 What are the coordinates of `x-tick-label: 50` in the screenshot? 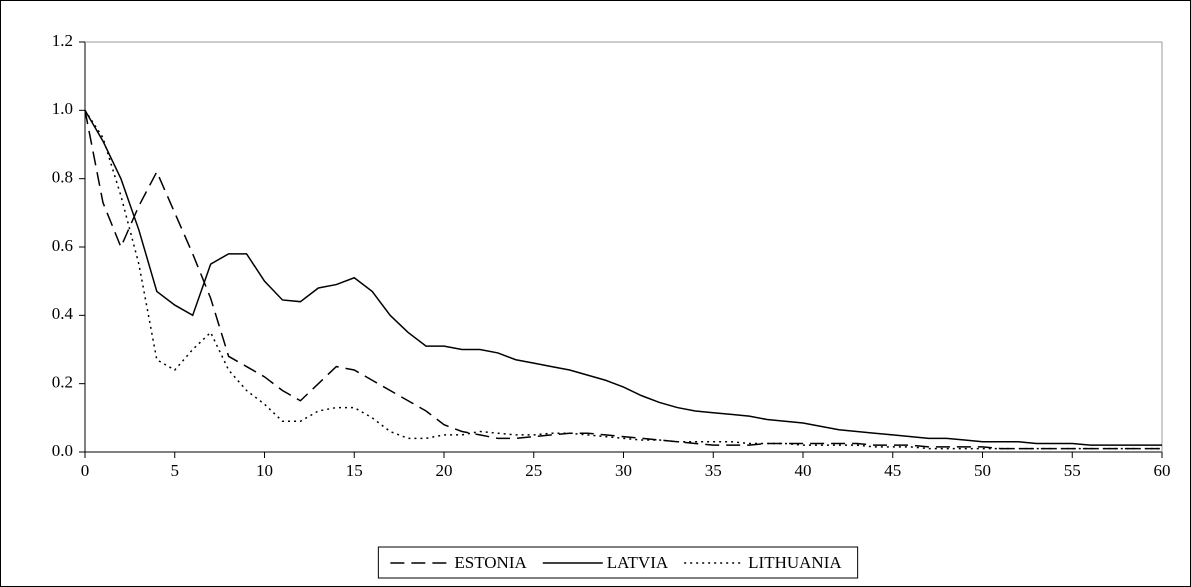 It's located at (982, 470).